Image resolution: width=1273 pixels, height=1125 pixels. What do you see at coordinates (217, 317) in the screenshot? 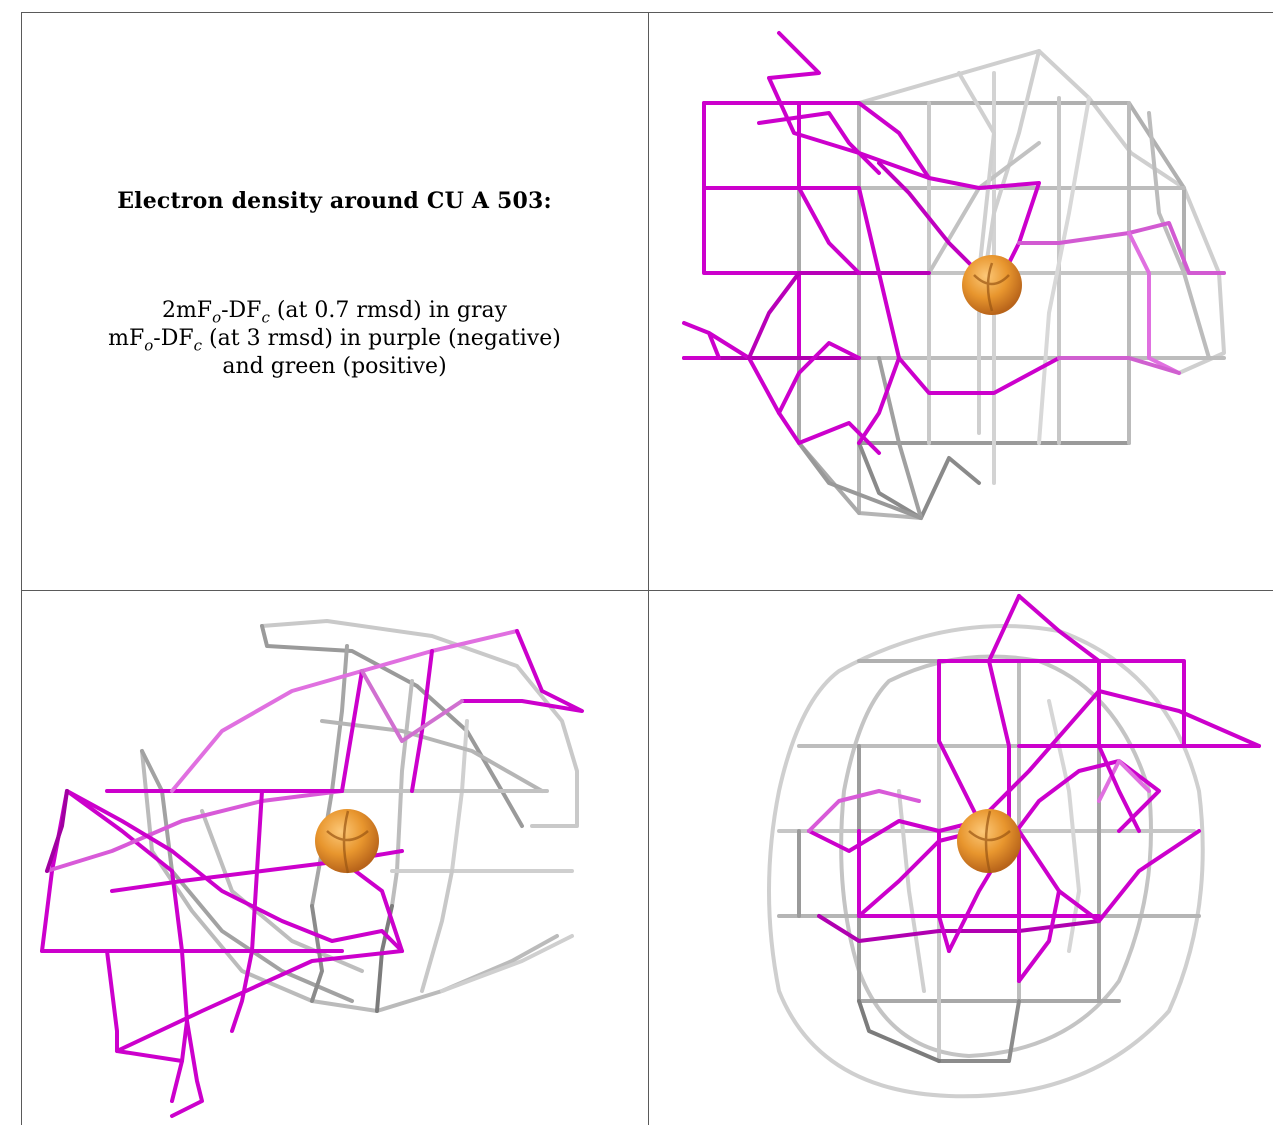
I see `legend-2fofc-sub-o: o` at bounding box center [217, 317].